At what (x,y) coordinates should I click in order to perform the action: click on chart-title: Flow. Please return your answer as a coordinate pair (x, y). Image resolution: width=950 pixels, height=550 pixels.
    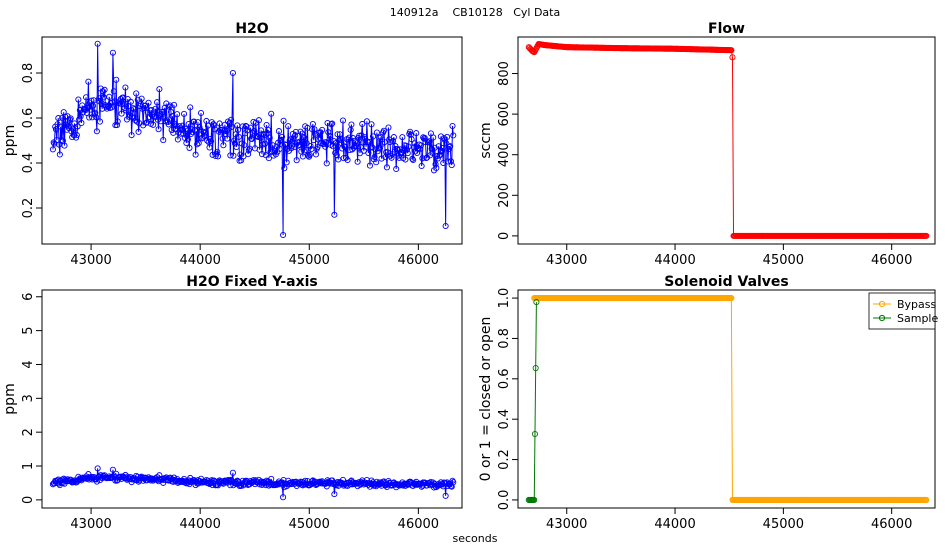
    Looking at the image, I should click on (726, 29).